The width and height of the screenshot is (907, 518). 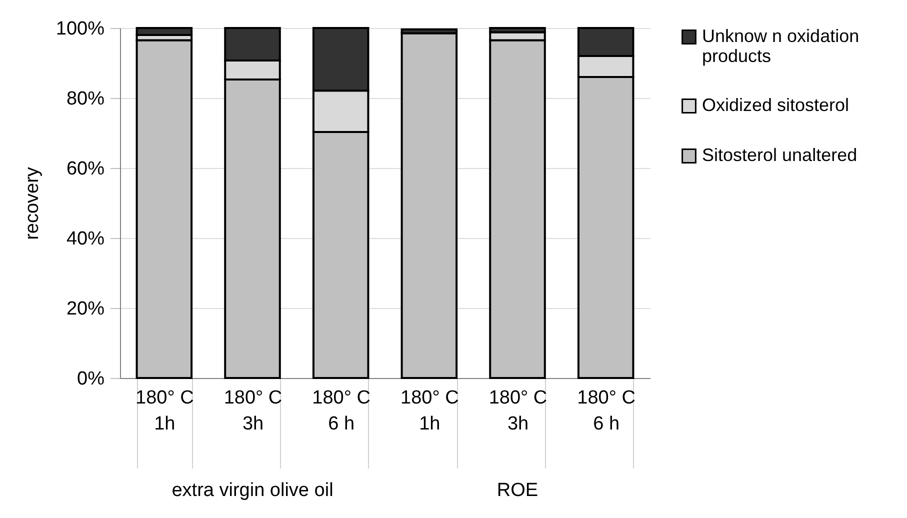 I want to click on y-tick-label: 100%, so click(x=80, y=29).